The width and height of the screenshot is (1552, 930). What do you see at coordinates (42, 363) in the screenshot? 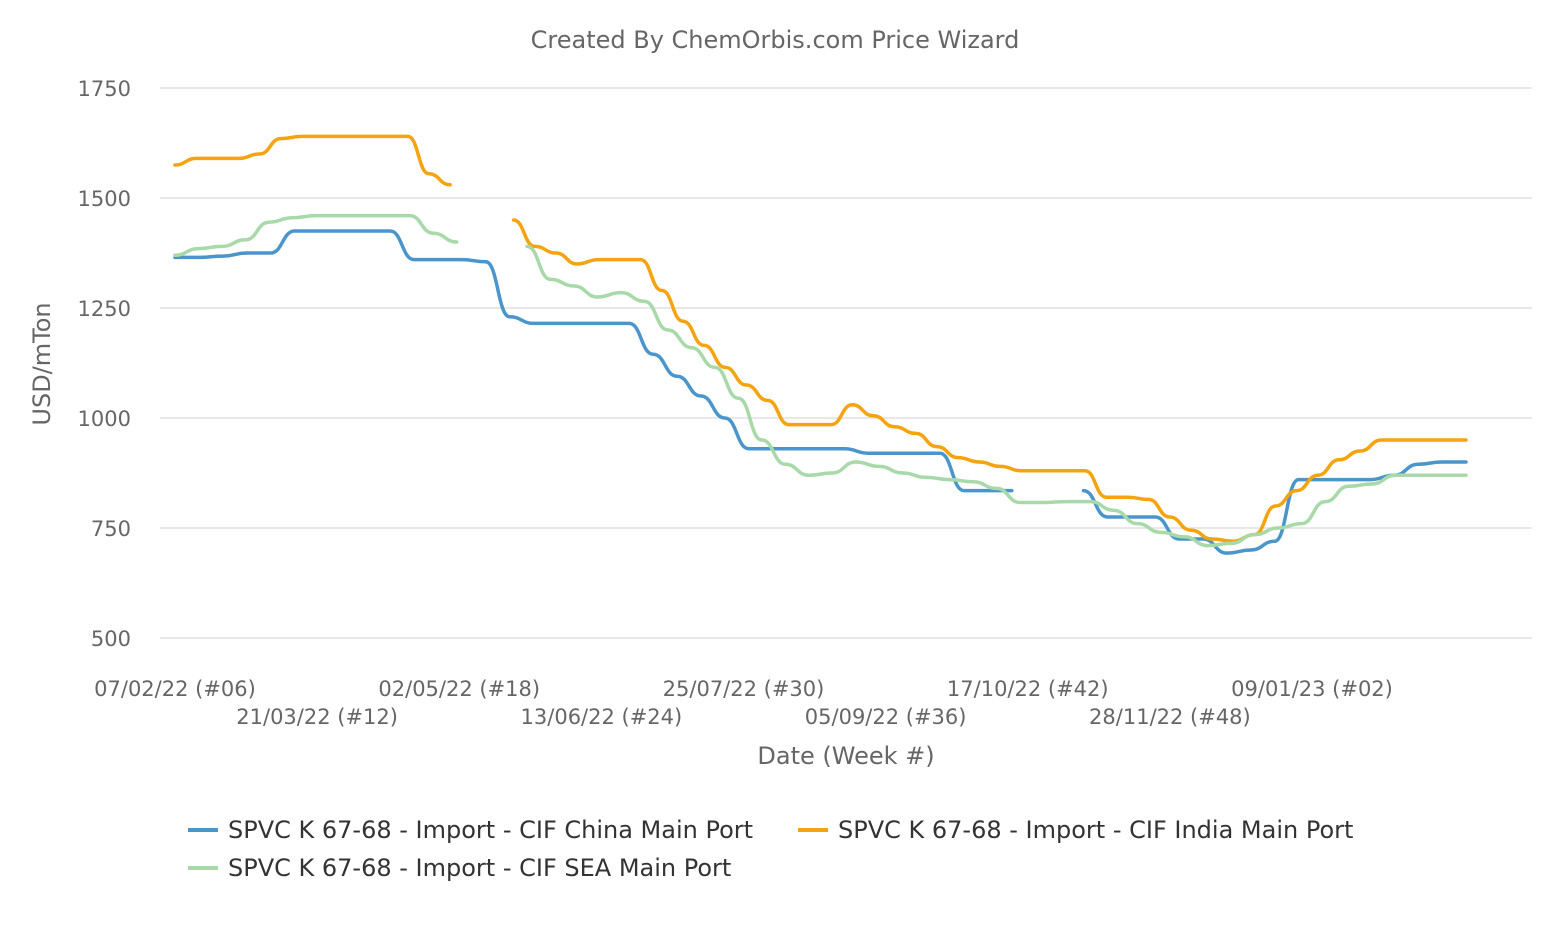
I see `y-axis-label: USD/mTon` at bounding box center [42, 363].